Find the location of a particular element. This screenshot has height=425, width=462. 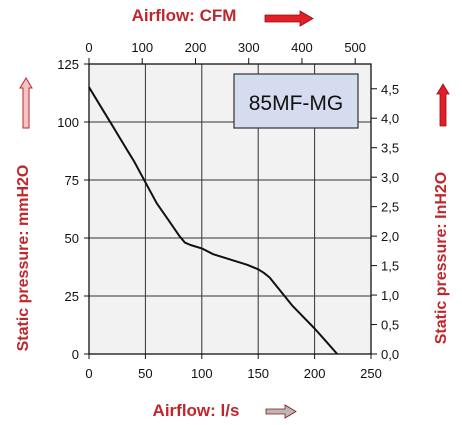

left-tick-label: 125 is located at coordinates (68, 64).